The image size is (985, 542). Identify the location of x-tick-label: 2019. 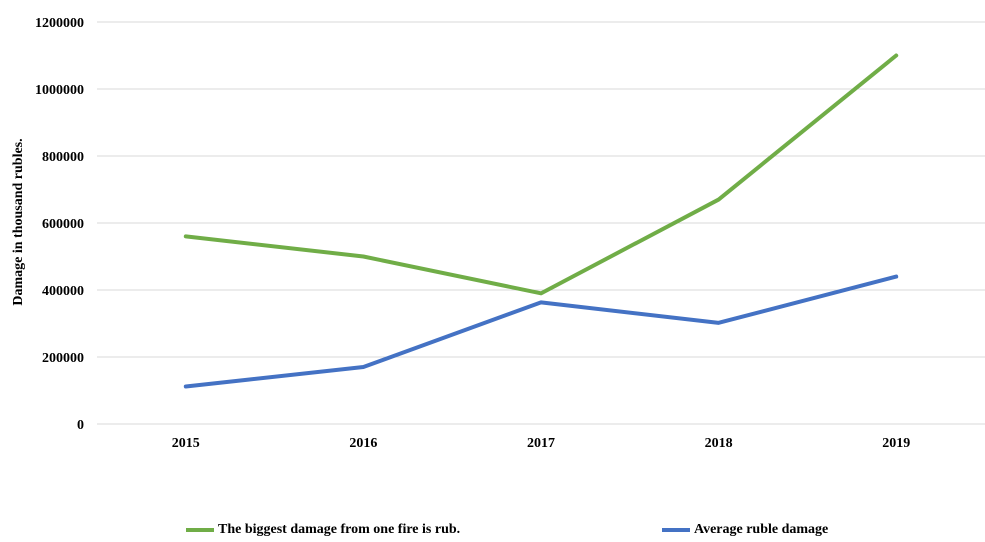
(896, 443).